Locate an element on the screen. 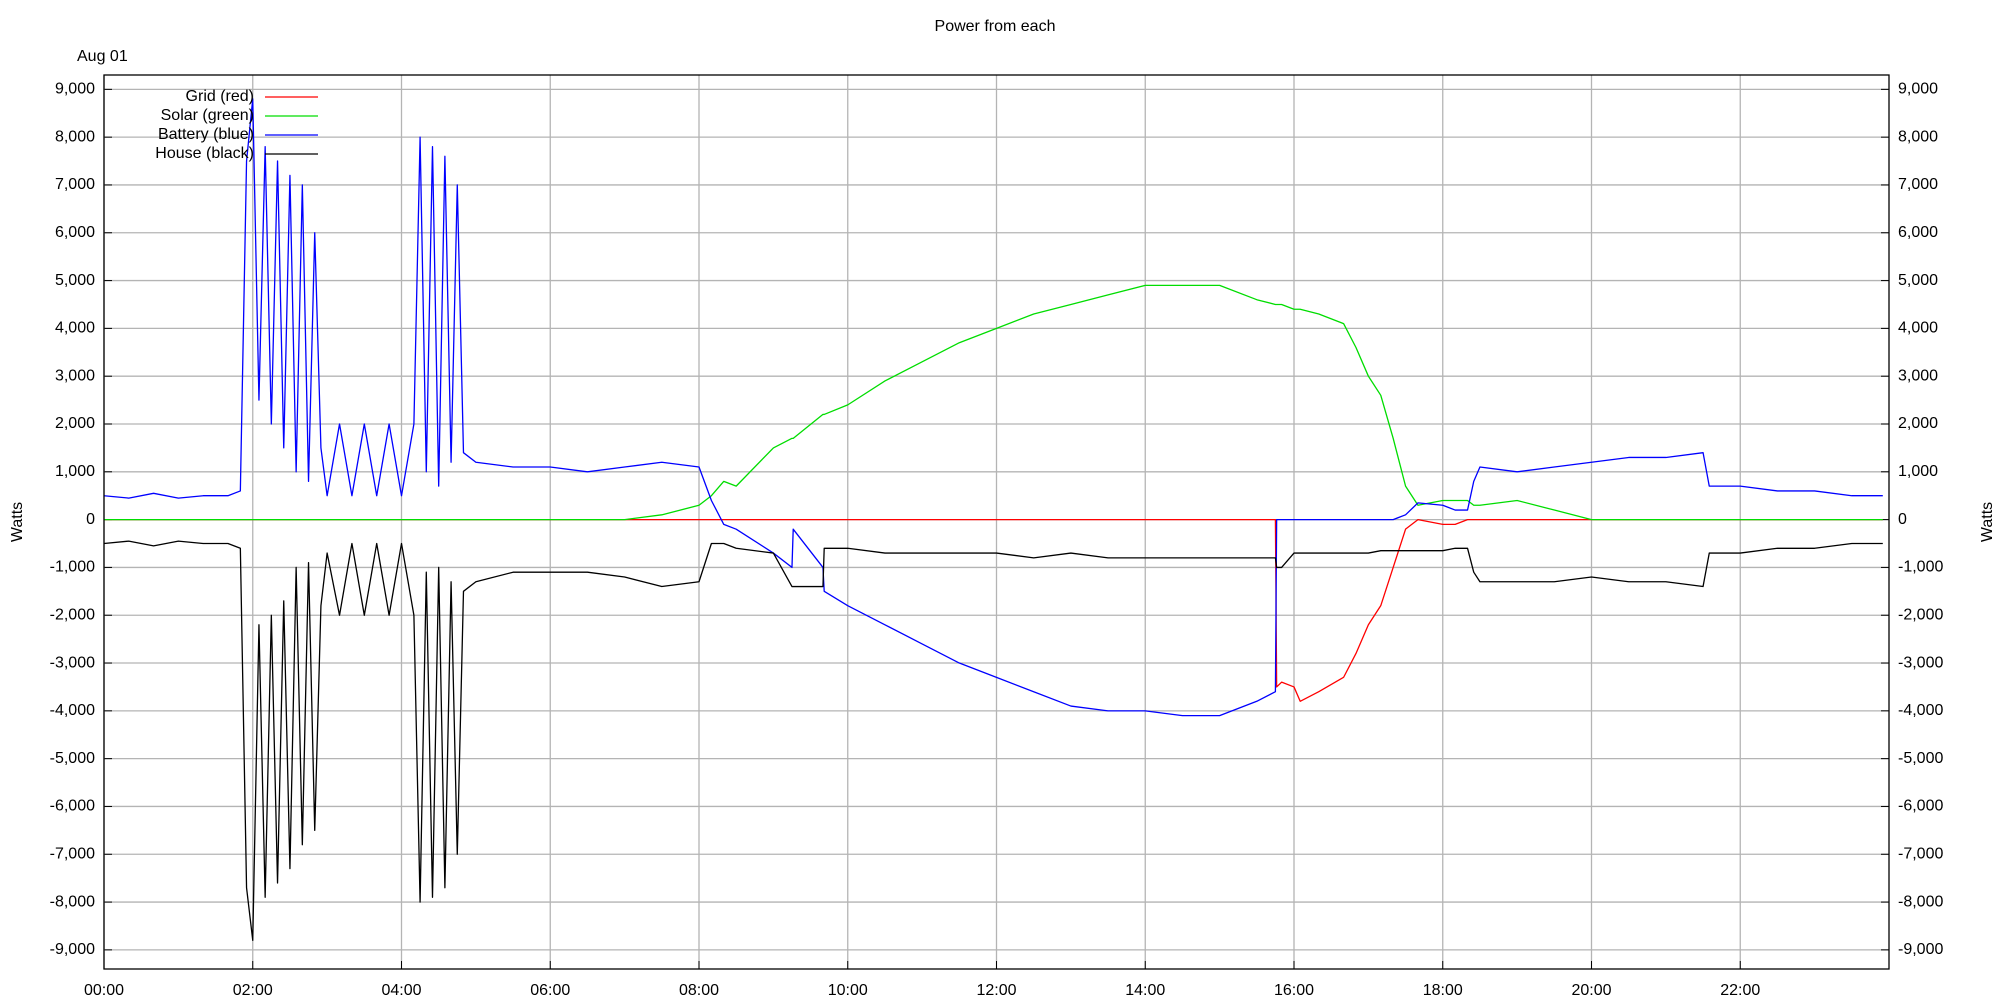 The image size is (2000, 1000). x-tick-label: 04:00 is located at coordinates (401, 990).